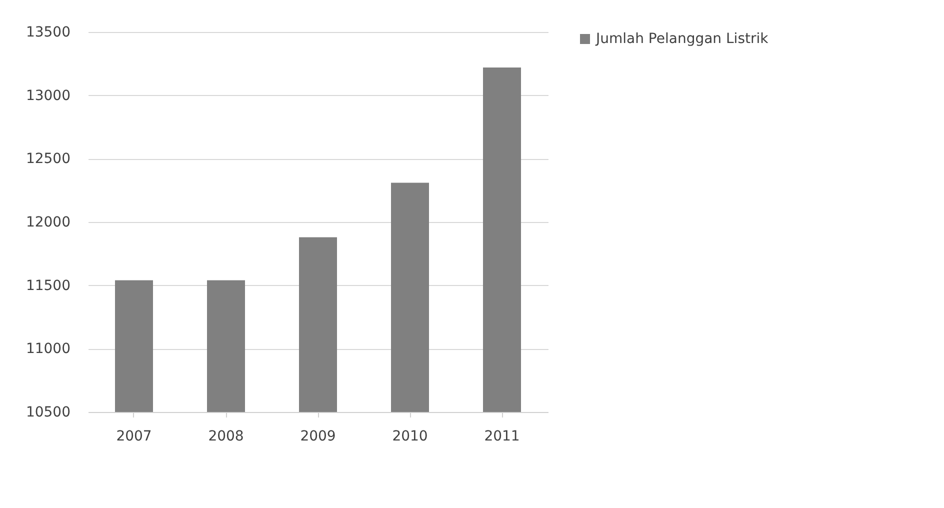 The width and height of the screenshot is (944, 508). Describe the element at coordinates (48, 222) in the screenshot. I see `y-tick-label: 12000` at that location.